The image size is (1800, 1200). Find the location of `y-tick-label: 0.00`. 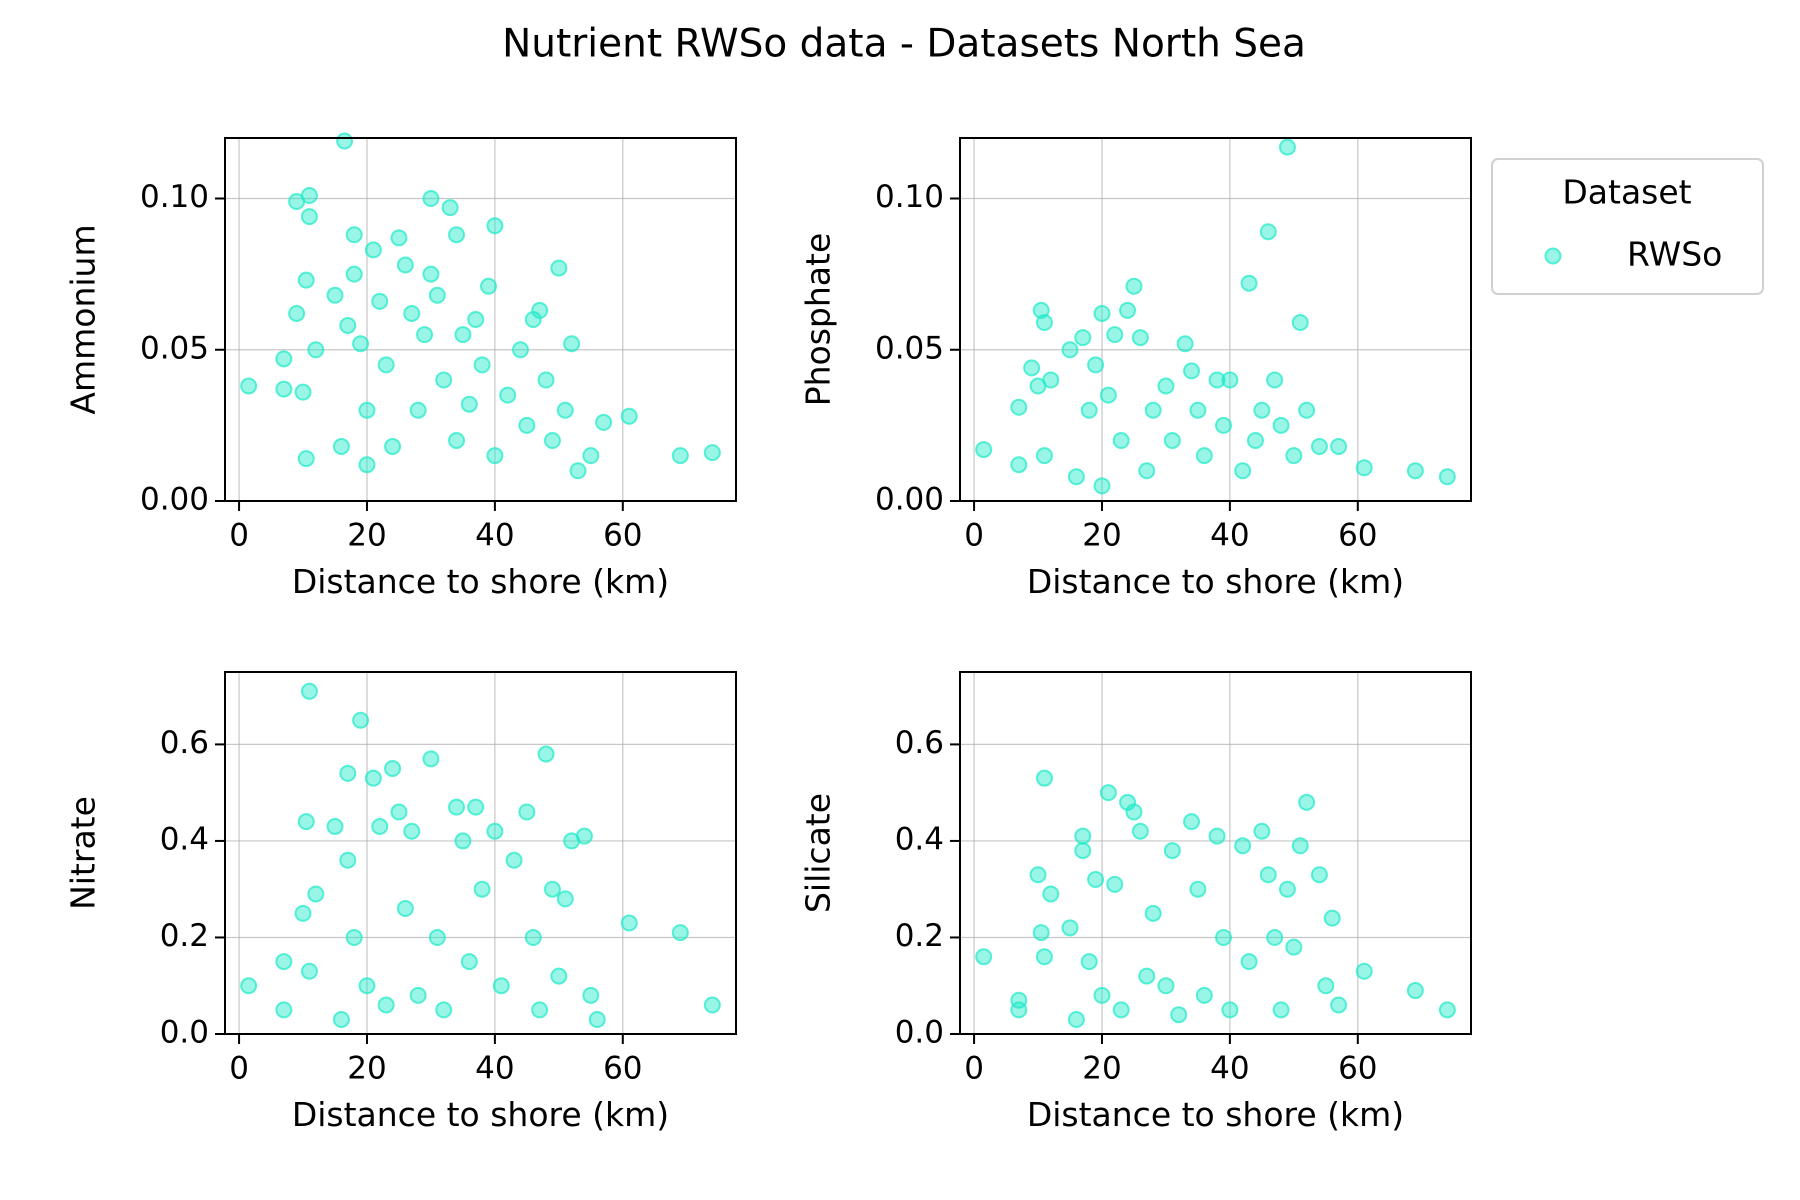

y-tick-label: 0.00 is located at coordinates (174, 500).